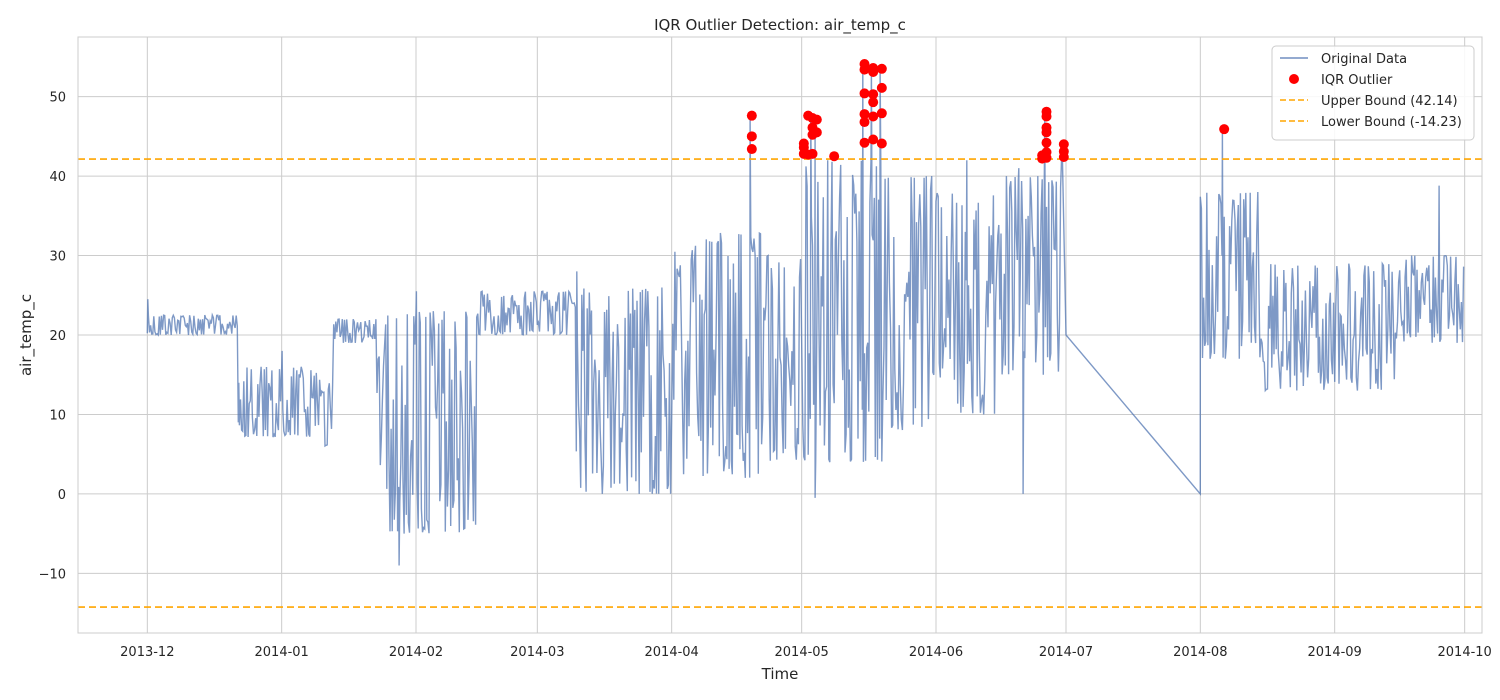 The height and width of the screenshot is (700, 1500). Describe the element at coordinates (1294, 79) in the screenshot. I see `legend-iqr-outlier-swatch` at that location.